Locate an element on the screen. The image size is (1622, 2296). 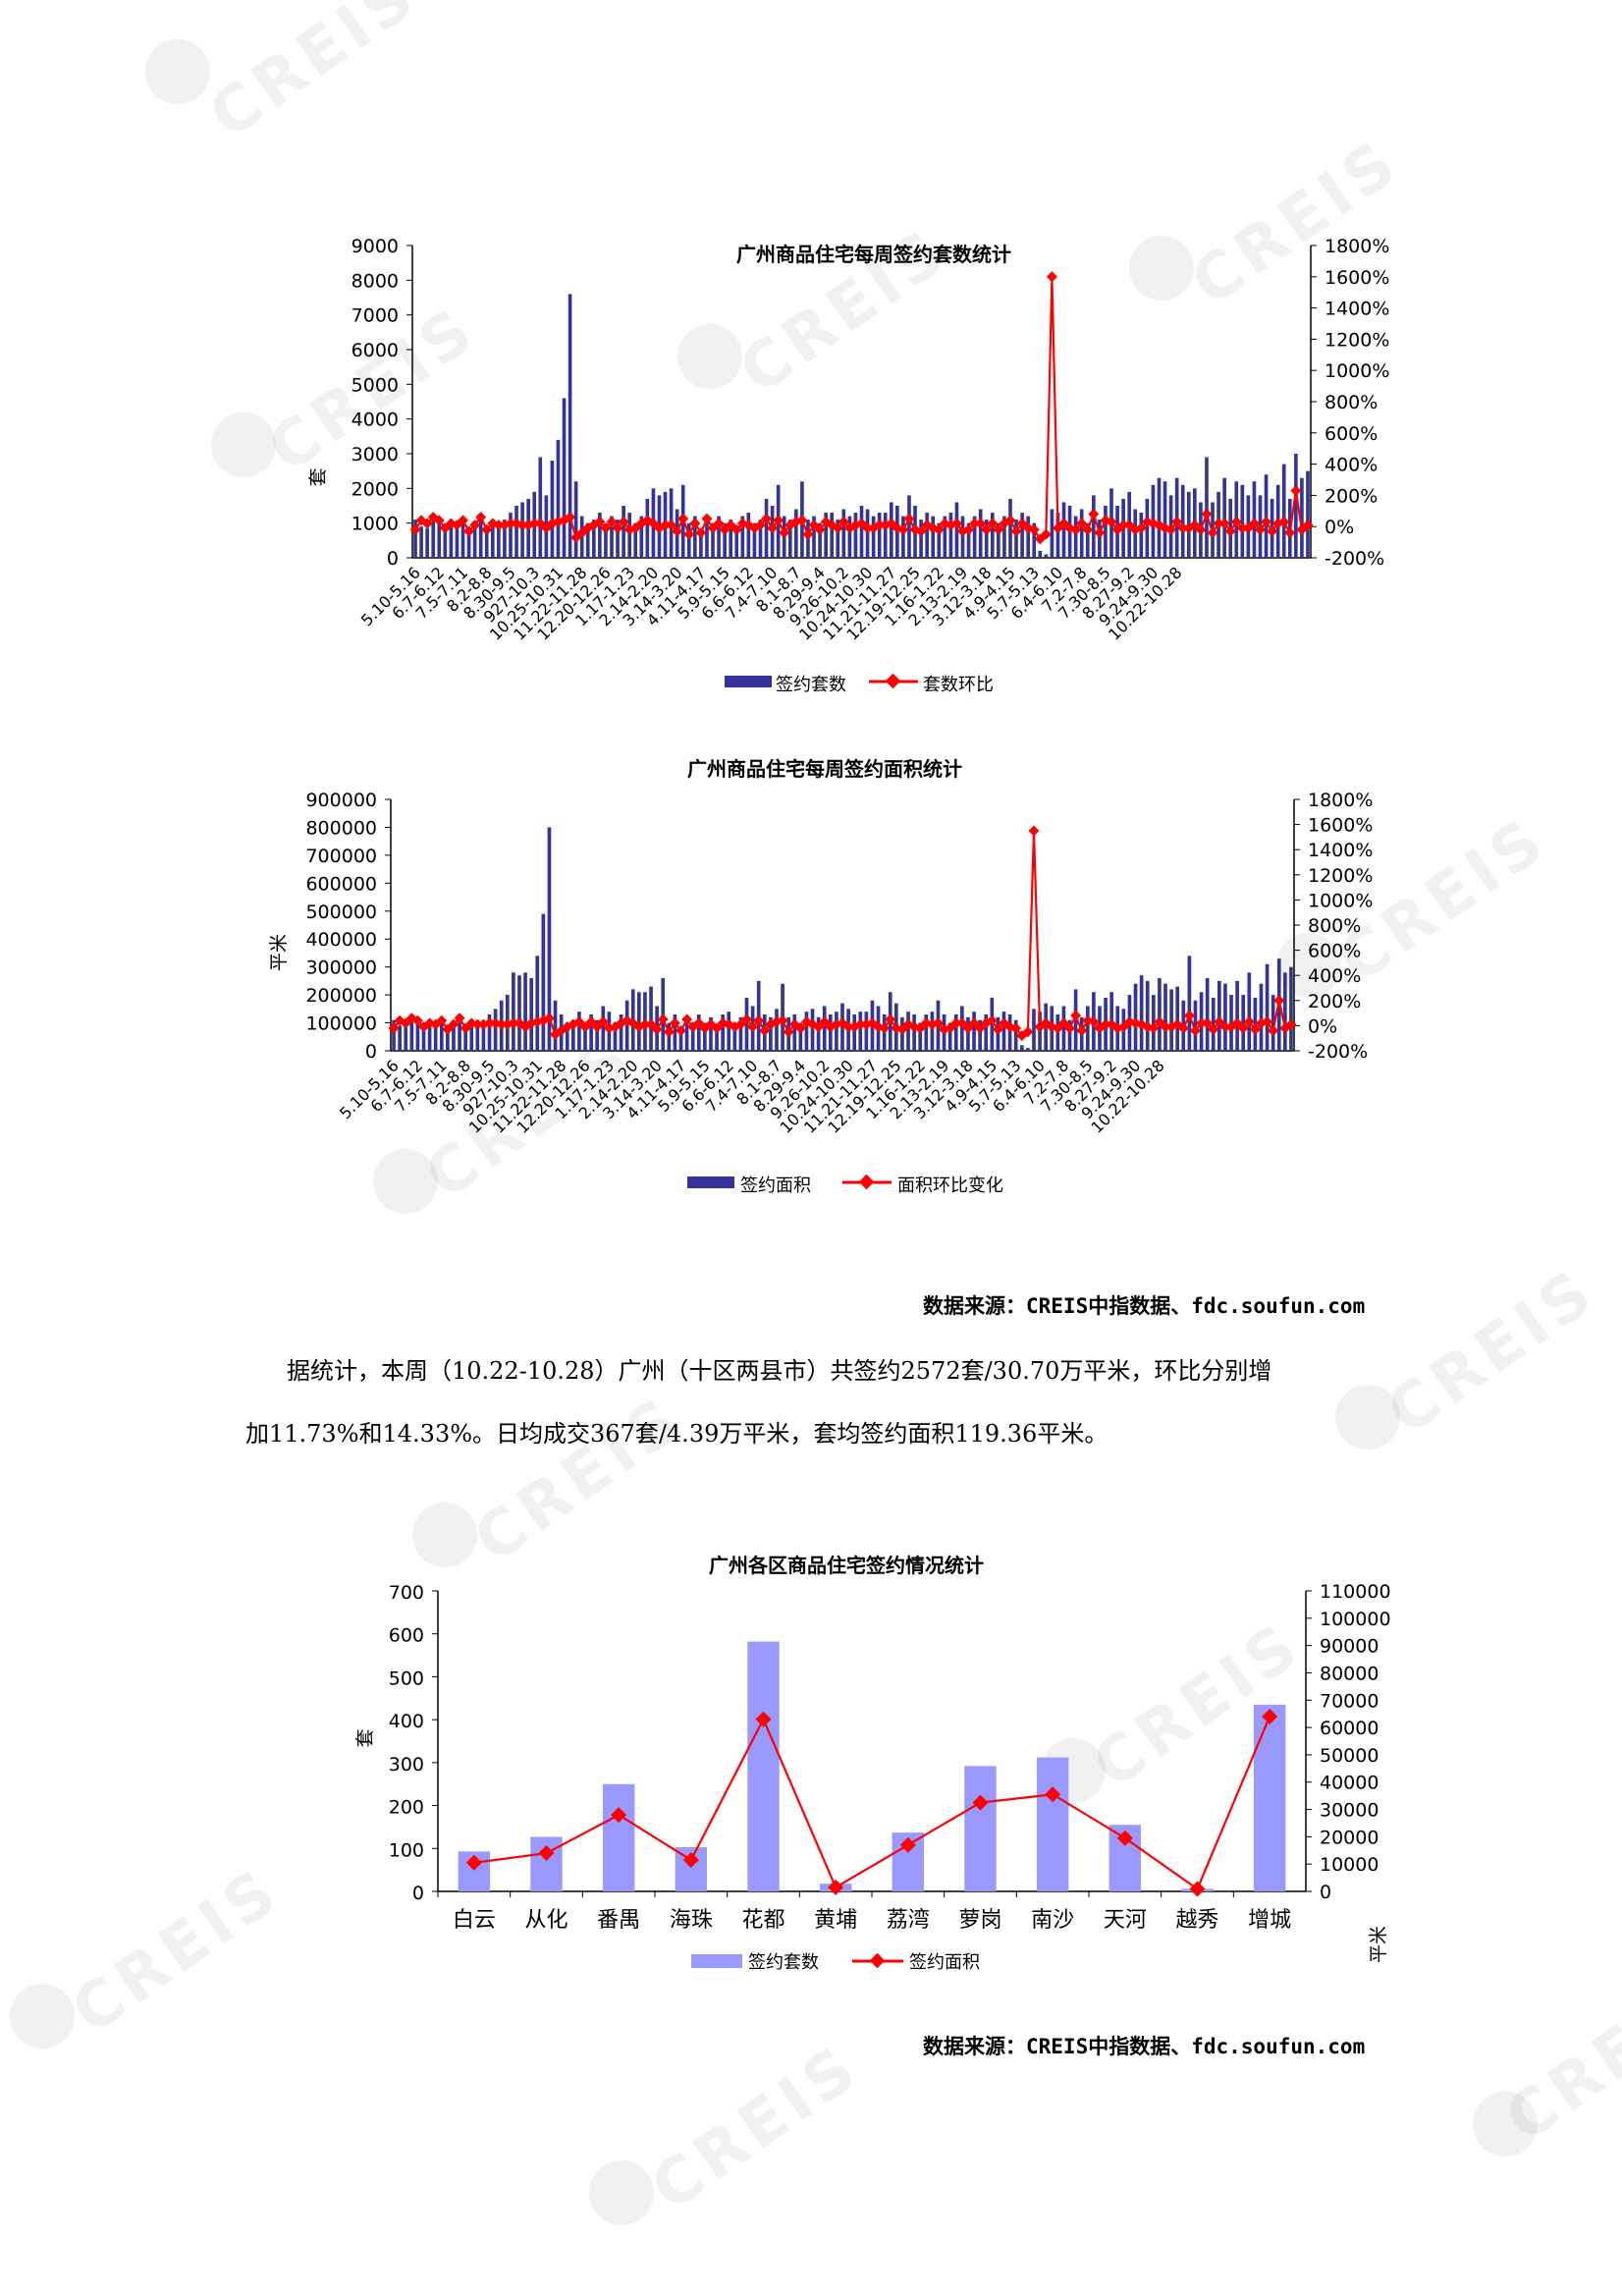
right-tick-label: 400% is located at coordinates (1334, 976).